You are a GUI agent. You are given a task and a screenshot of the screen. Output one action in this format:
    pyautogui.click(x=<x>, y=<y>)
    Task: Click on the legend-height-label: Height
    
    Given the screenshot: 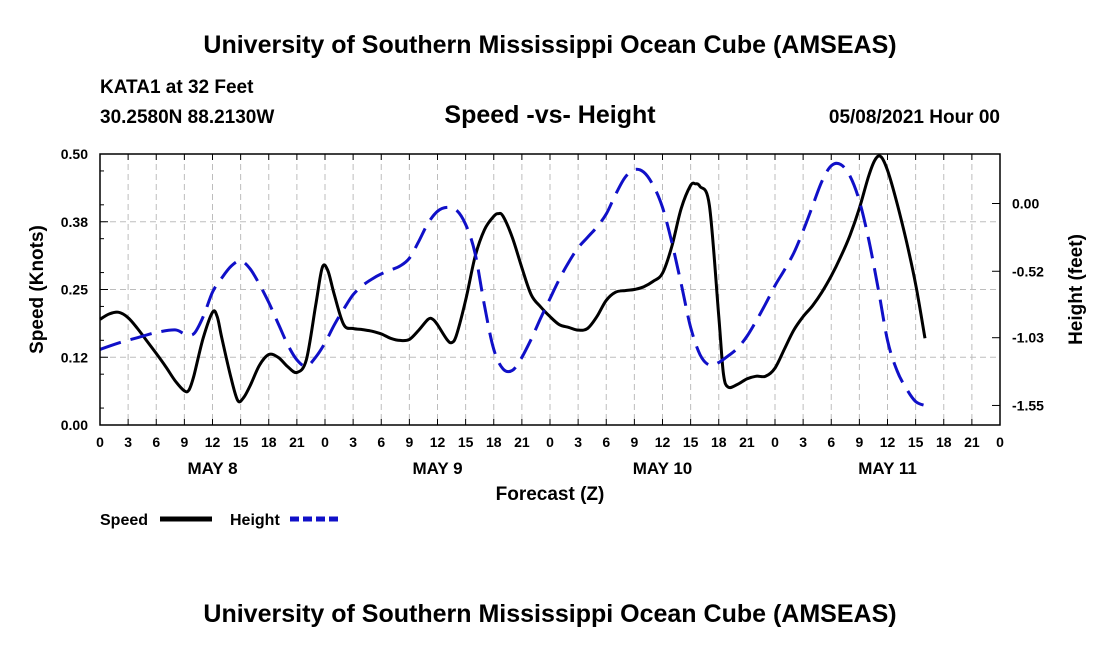 What is the action you would take?
    pyautogui.click(x=255, y=520)
    